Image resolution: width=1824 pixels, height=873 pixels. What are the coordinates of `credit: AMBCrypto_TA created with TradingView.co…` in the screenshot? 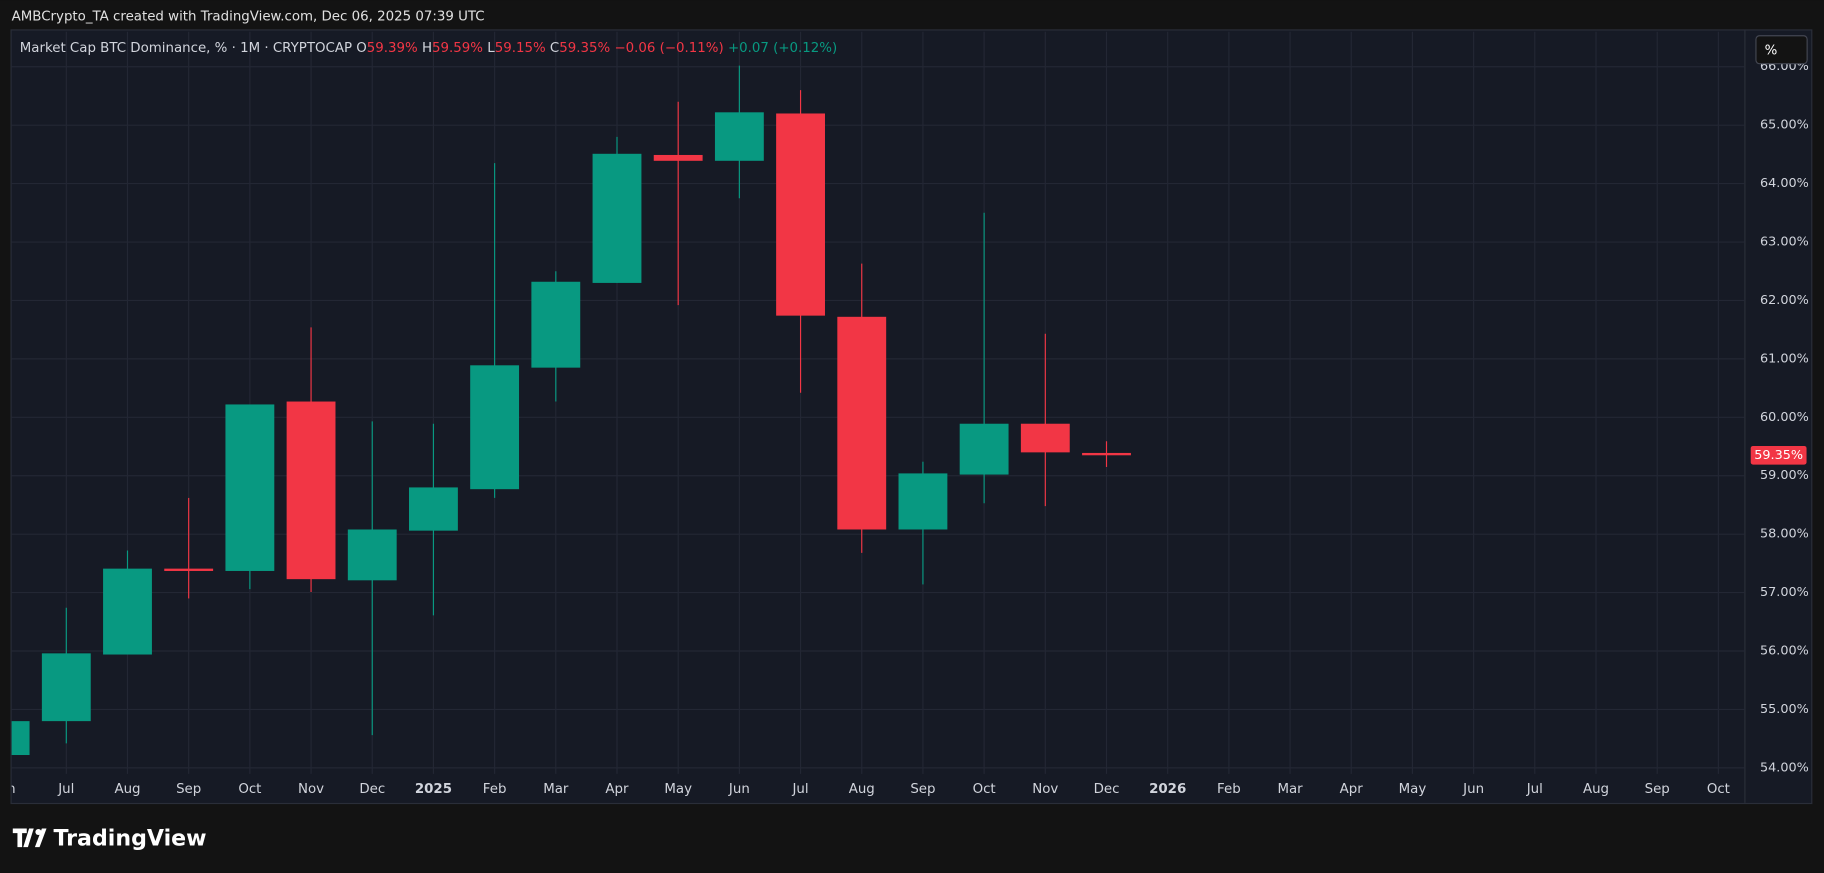 It's located at (248, 17).